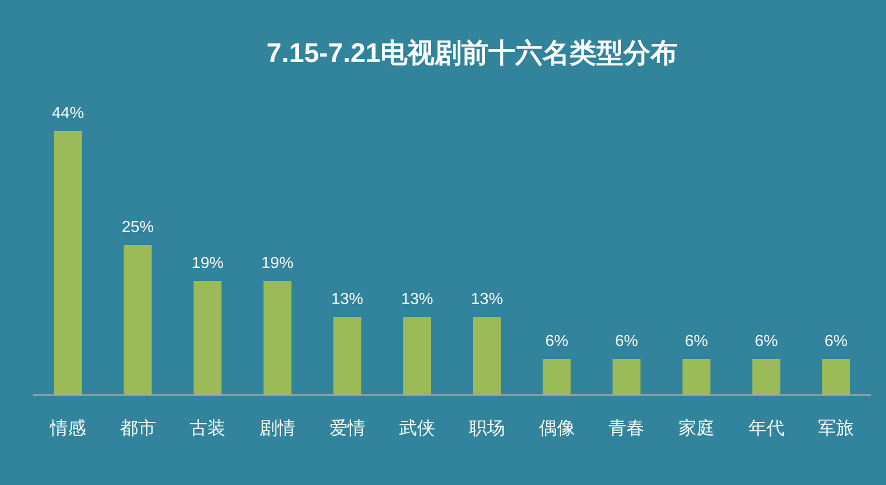 The image size is (886, 485). I want to click on data-label: 25%, so click(138, 227).